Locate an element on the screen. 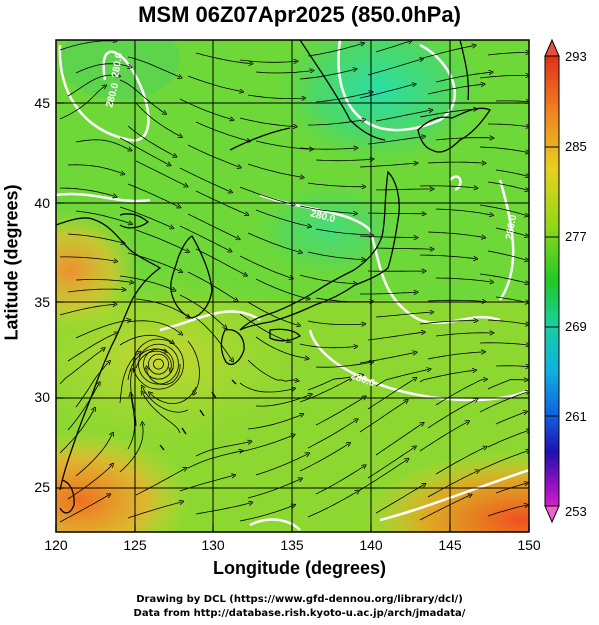 The width and height of the screenshot is (599, 625). y-tick-label: 45 is located at coordinates (42, 103).